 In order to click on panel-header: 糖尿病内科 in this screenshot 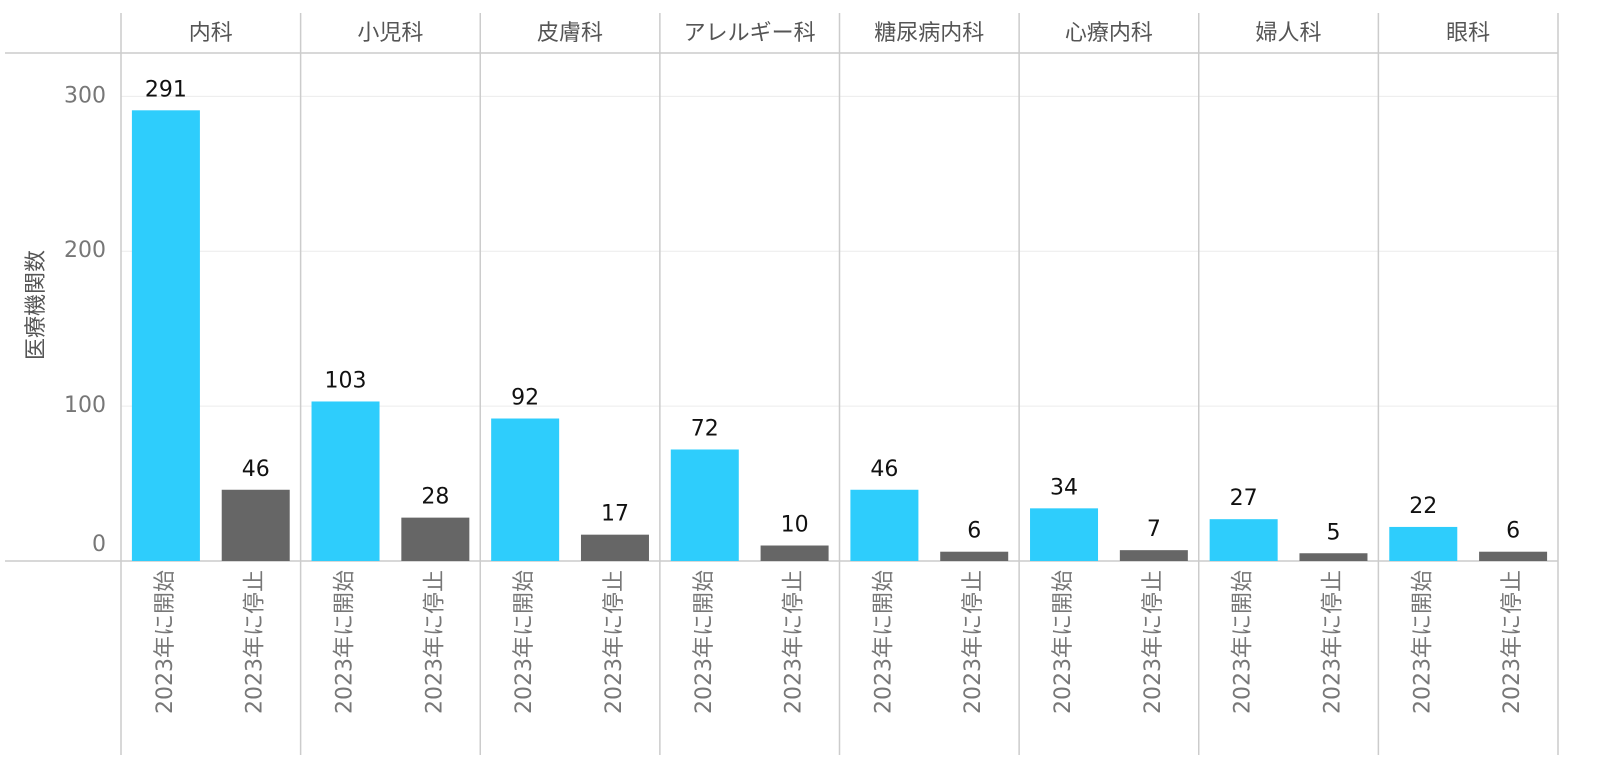, I will do `click(929, 33)`.